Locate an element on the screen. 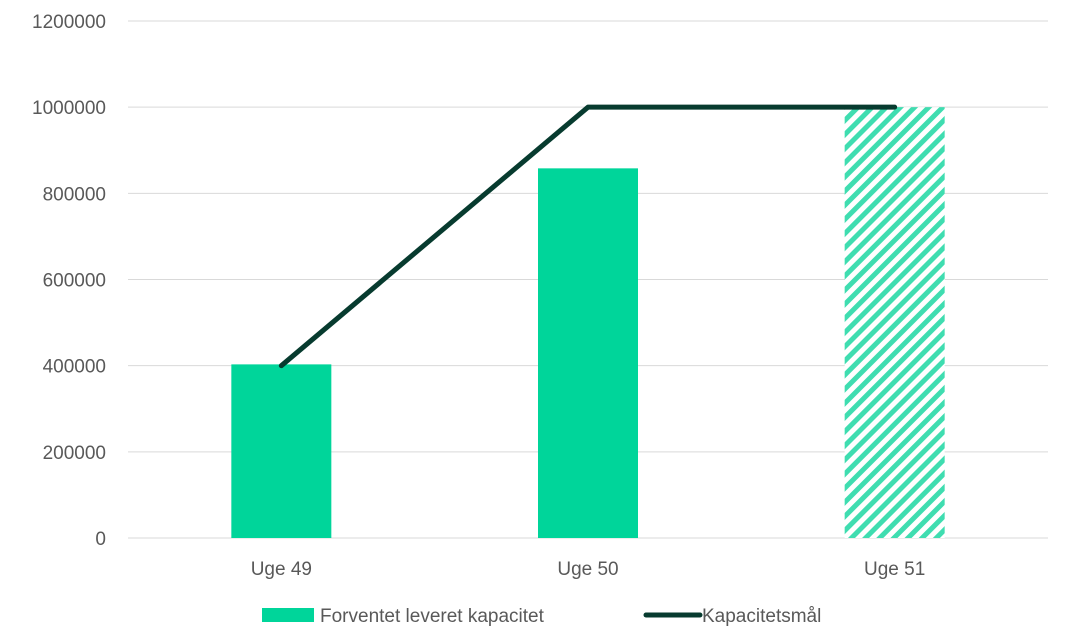 Image resolution: width=1073 pixels, height=627 pixels. y-tick-label: 600000 is located at coordinates (74, 281).